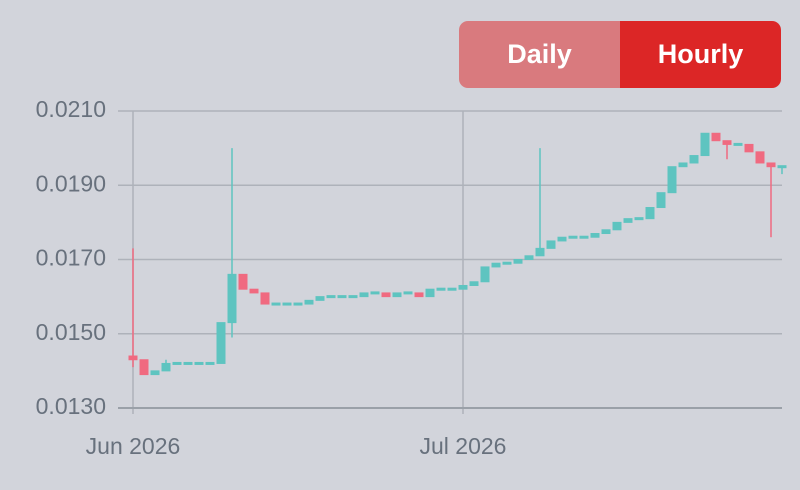  Describe the element at coordinates (133, 446) in the screenshot. I see `x-tick-label: Jun 2026` at that location.